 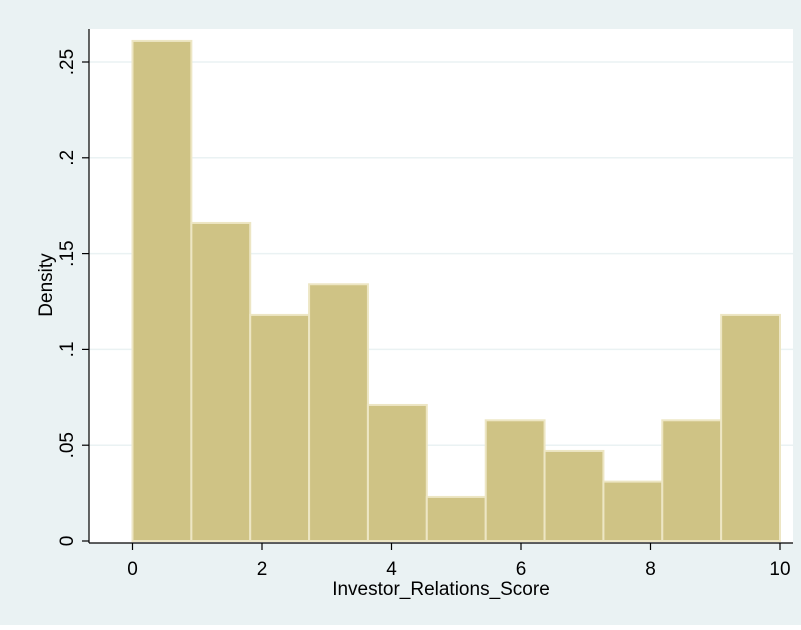 What do you see at coordinates (67, 445) in the screenshot?
I see `y-tick-label: .05` at bounding box center [67, 445].